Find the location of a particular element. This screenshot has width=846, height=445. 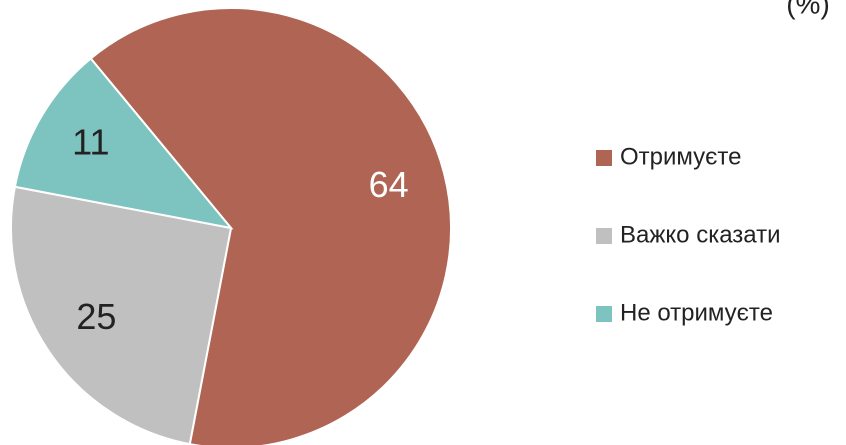

chart-subtitle: (%) is located at coordinates (808, 9).